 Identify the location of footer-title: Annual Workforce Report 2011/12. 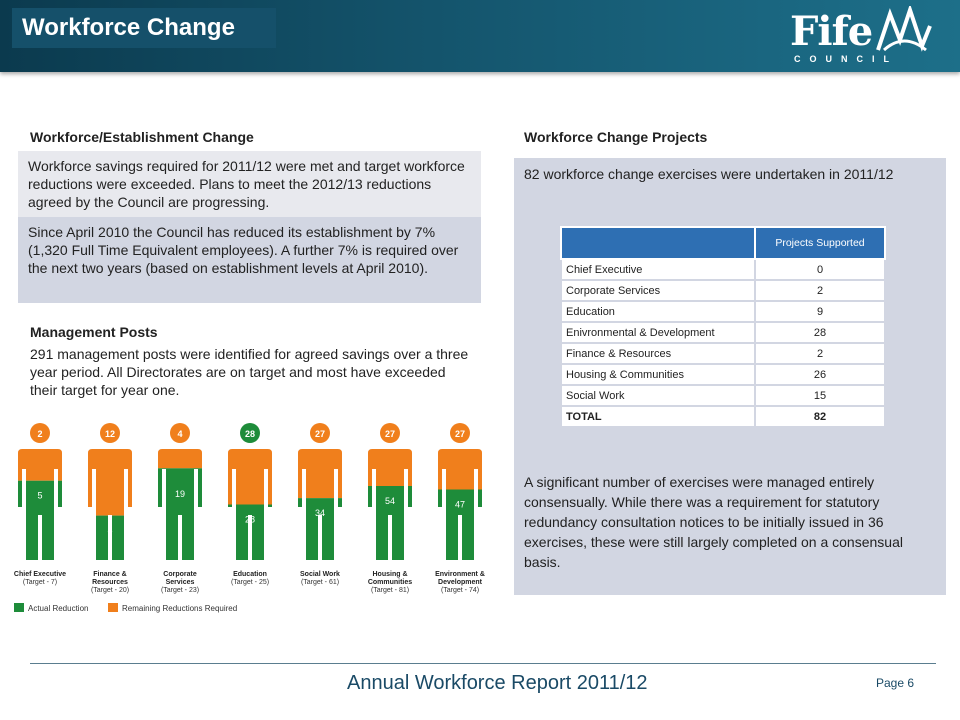
(497, 683).